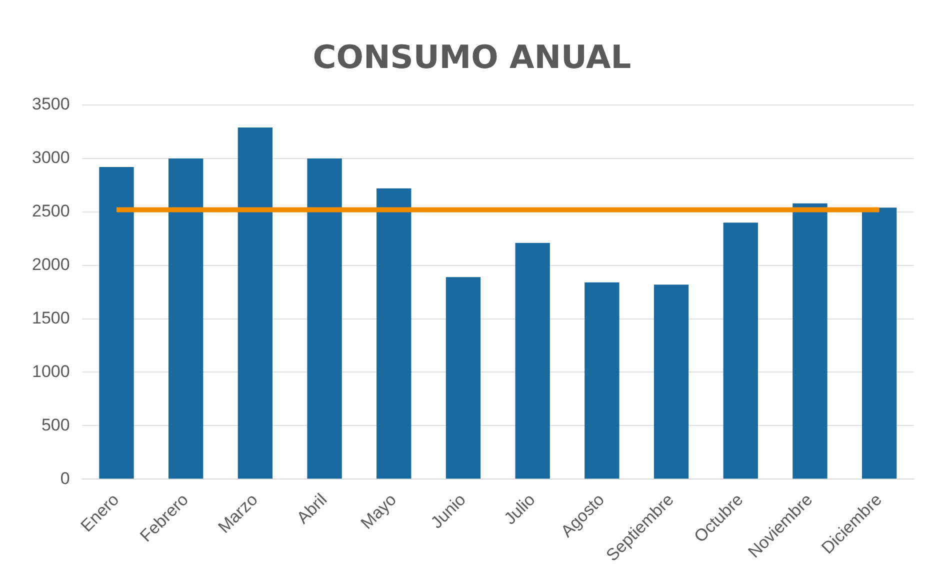  What do you see at coordinates (65, 478) in the screenshot?
I see `y-tick-label: 0` at bounding box center [65, 478].